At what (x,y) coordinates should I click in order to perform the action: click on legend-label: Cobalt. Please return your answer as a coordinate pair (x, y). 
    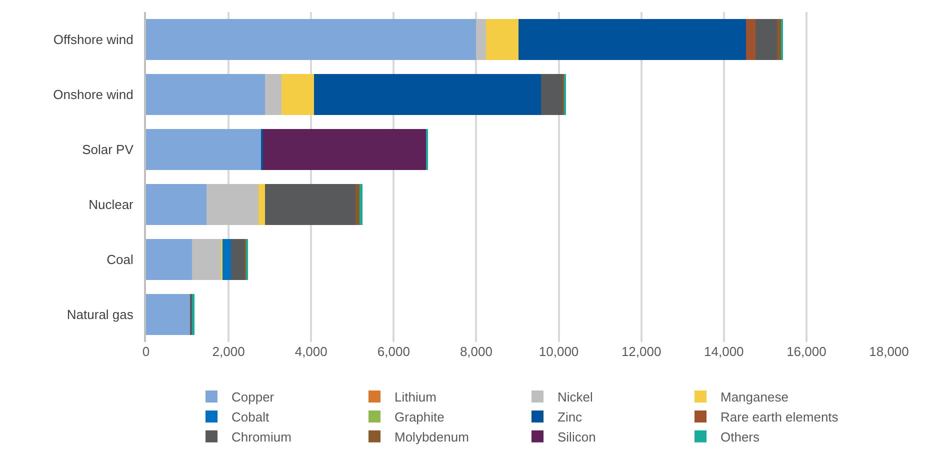
    Looking at the image, I should click on (251, 417).